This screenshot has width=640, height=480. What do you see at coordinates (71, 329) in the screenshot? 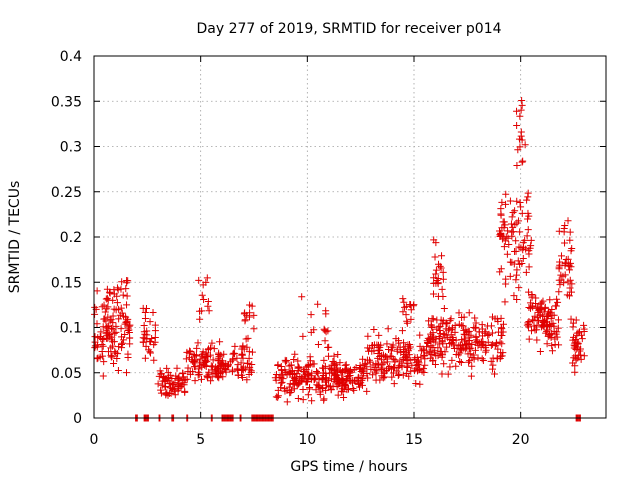
I see `y-tick-label: 0.1` at bounding box center [71, 329].